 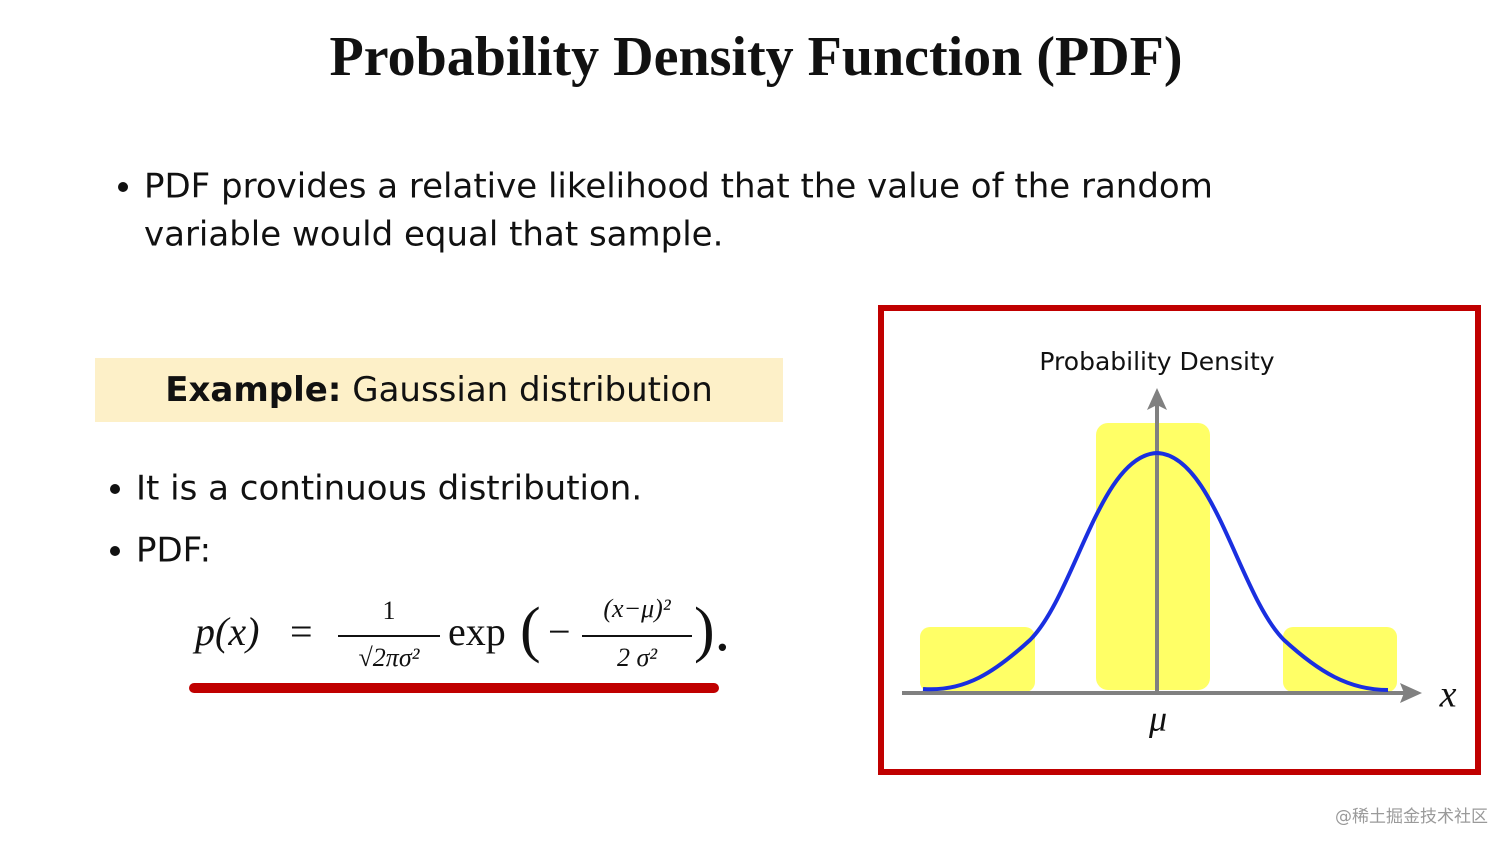 What do you see at coordinates (301, 631) in the screenshot?
I see `formula-eq: =` at bounding box center [301, 631].